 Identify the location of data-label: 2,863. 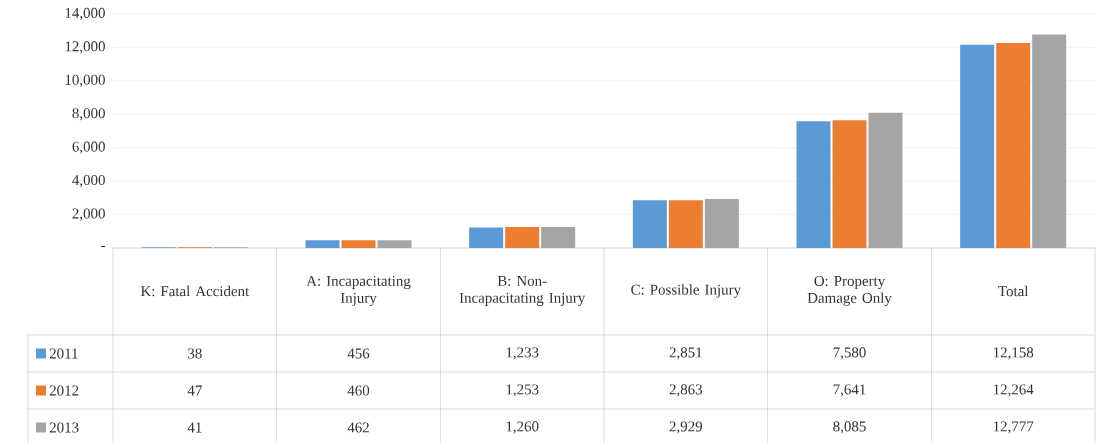
(686, 390).